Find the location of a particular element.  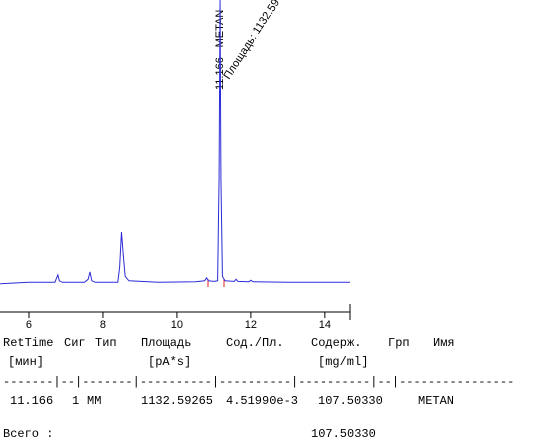

table-cell: 107.50330 is located at coordinates (350, 401).